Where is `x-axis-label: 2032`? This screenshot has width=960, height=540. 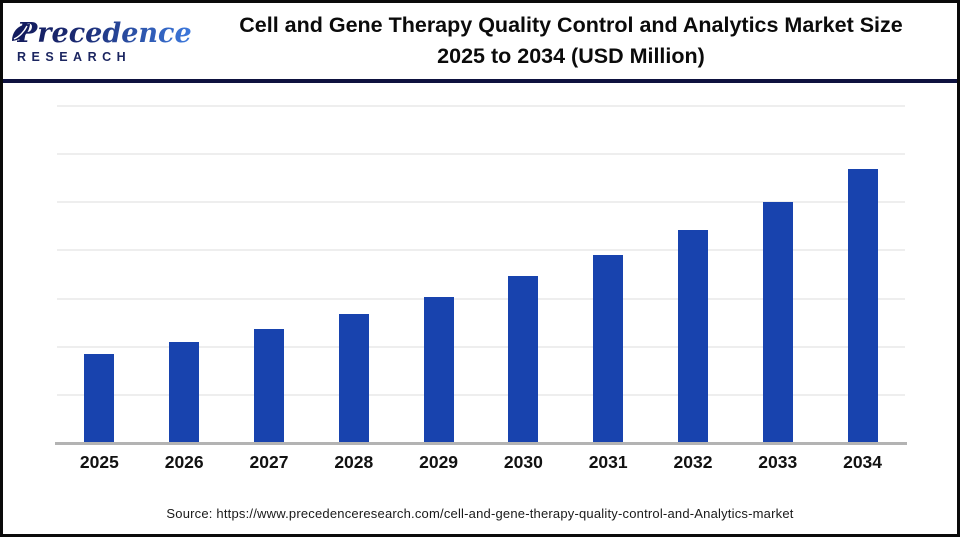 x-axis-label: 2032 is located at coordinates (693, 462).